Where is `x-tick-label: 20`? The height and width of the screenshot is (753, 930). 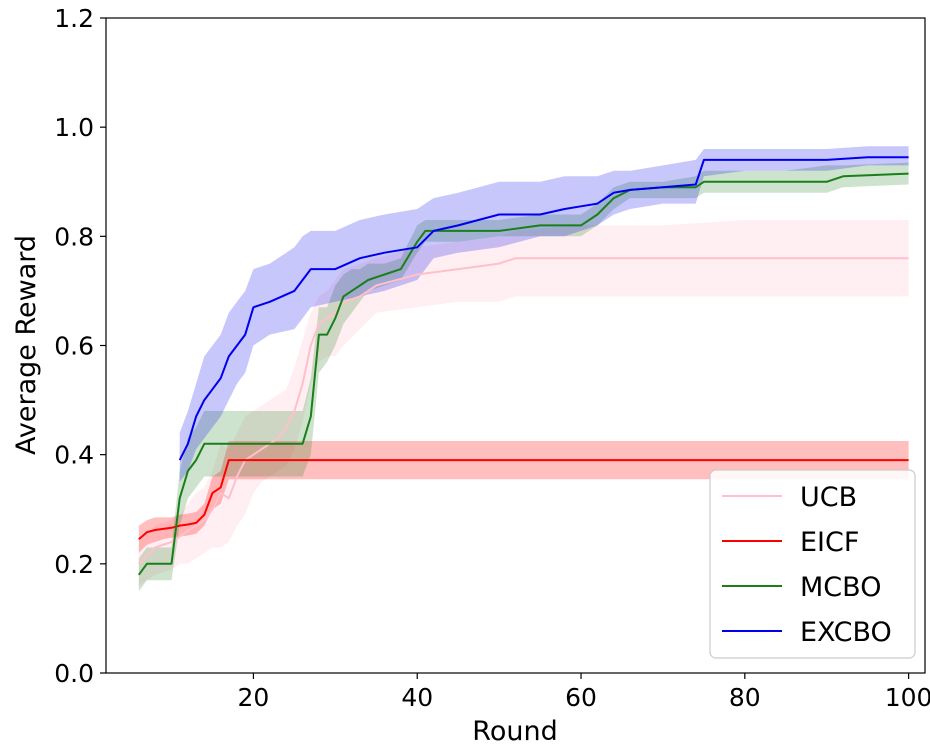
x-tick-label: 20 is located at coordinates (254, 697).